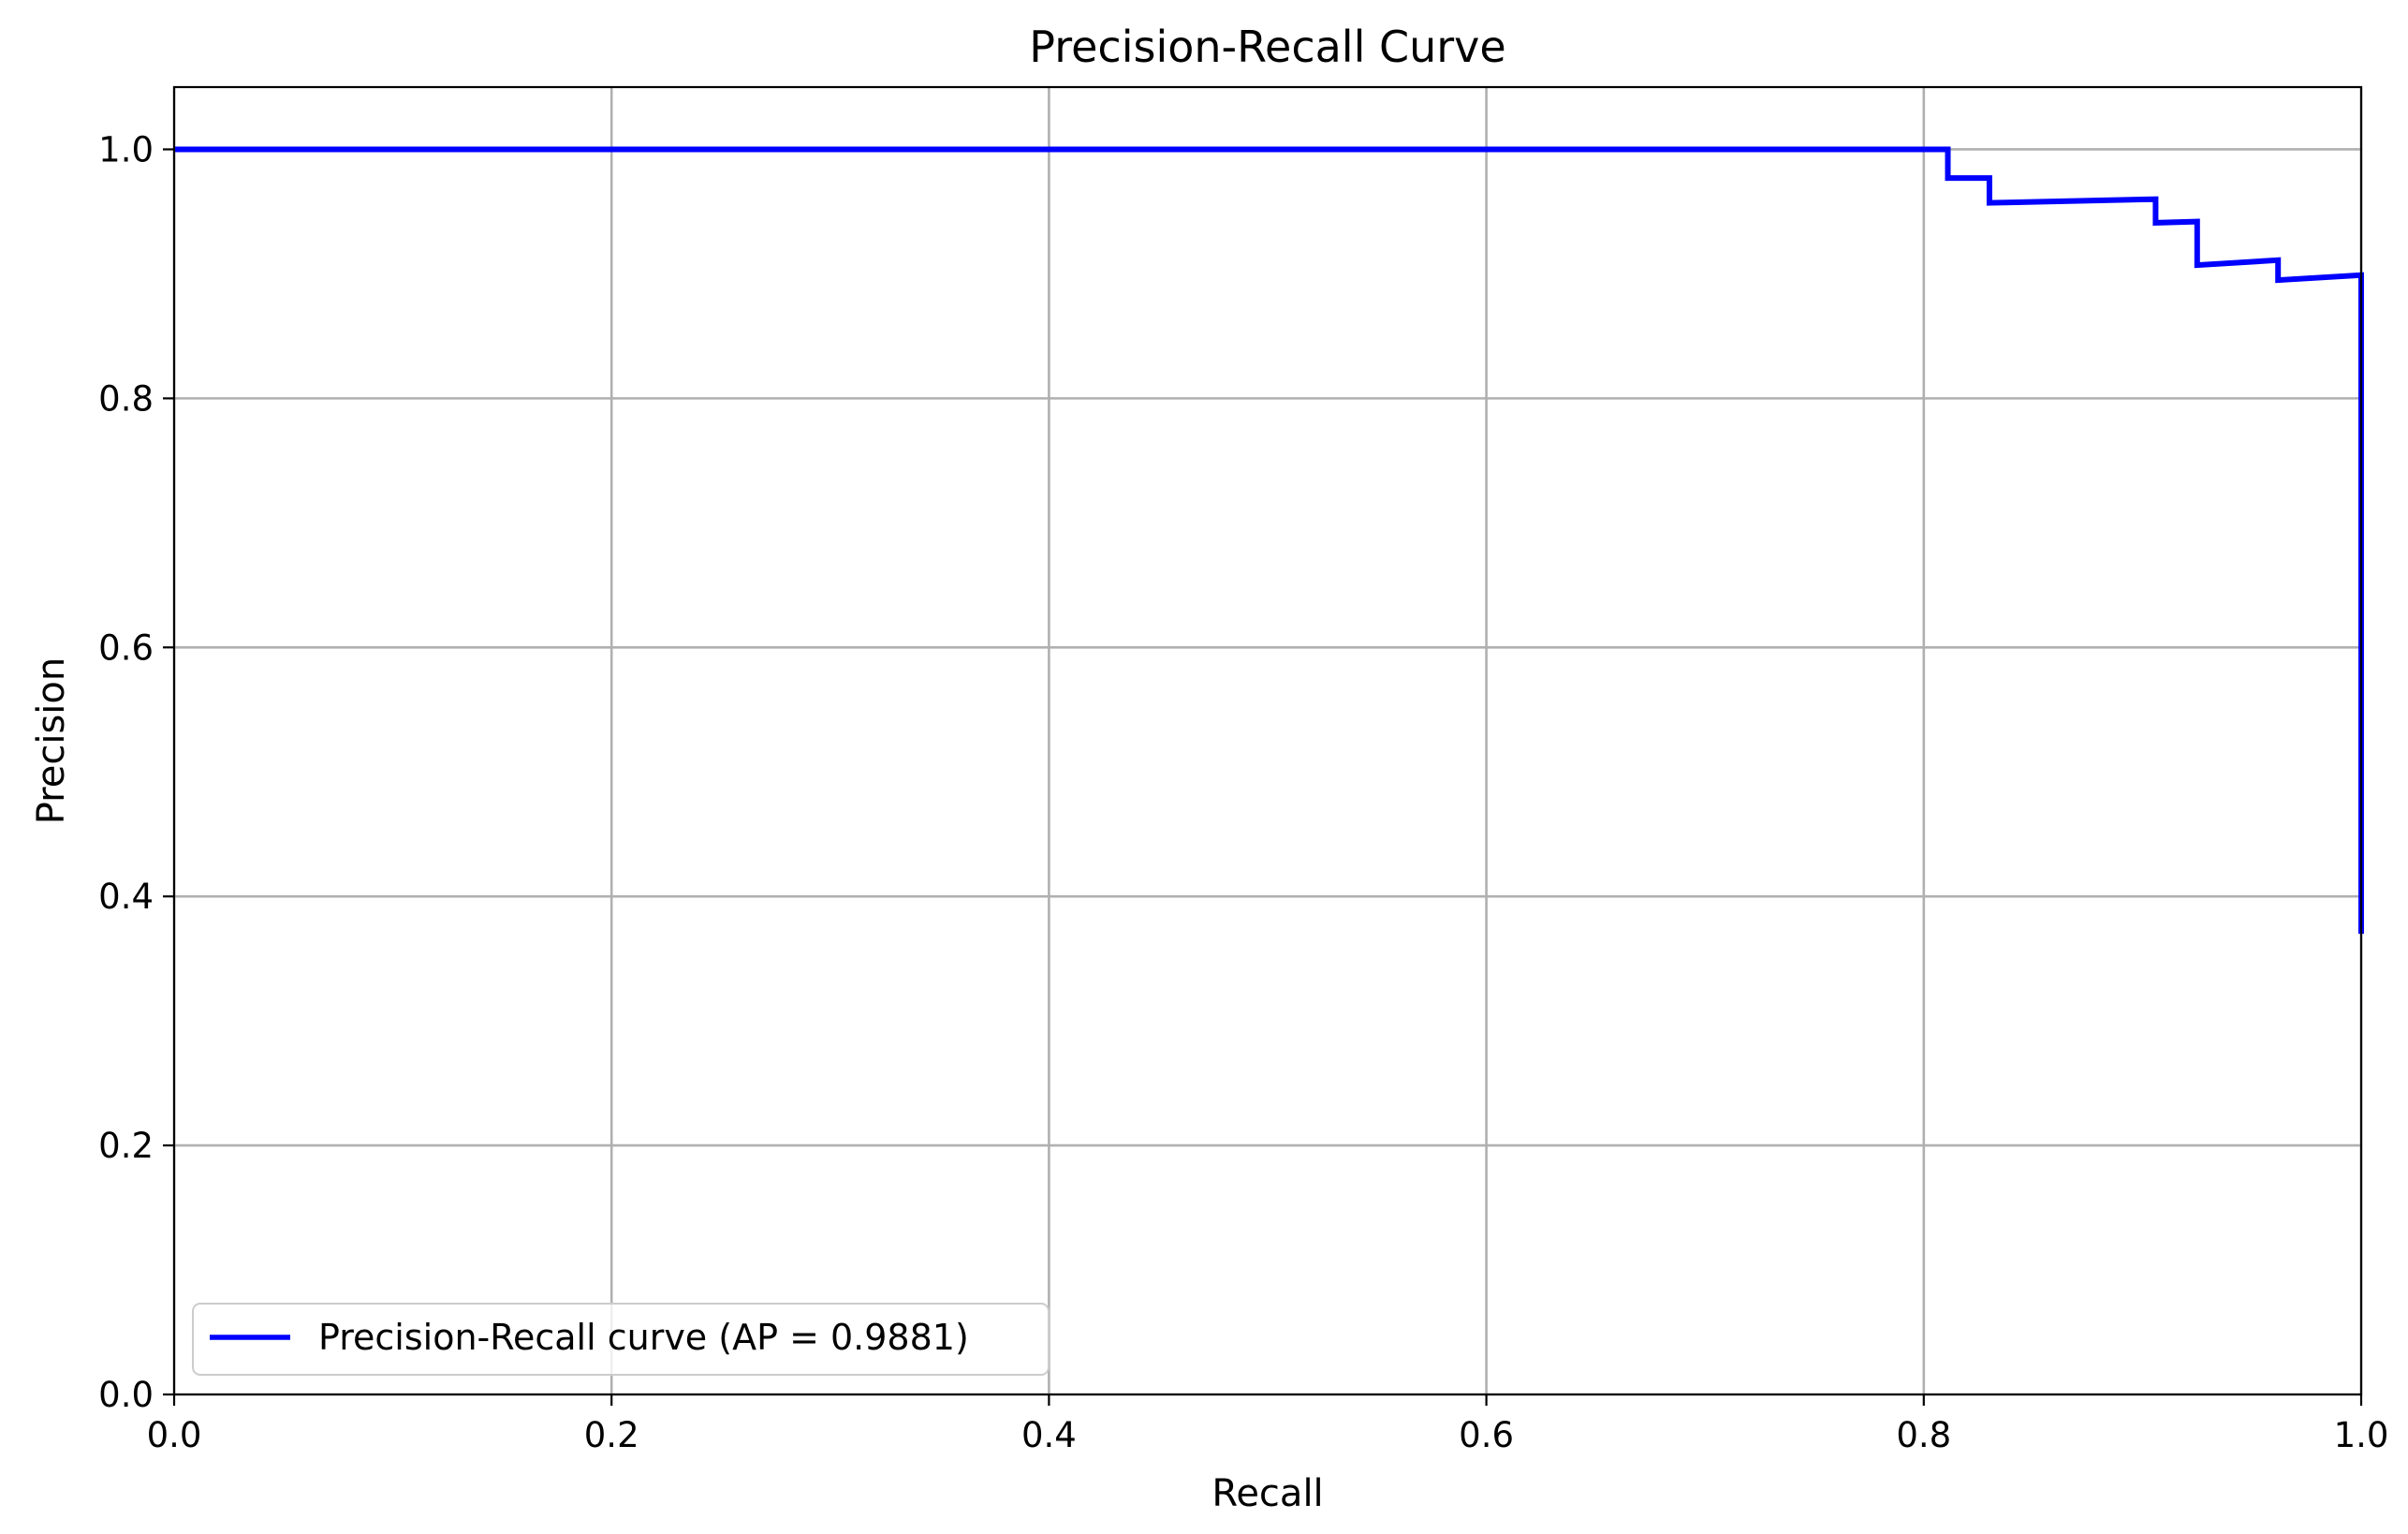  What do you see at coordinates (2361, 1435) in the screenshot?
I see `x-tick-label: 1.0` at bounding box center [2361, 1435].